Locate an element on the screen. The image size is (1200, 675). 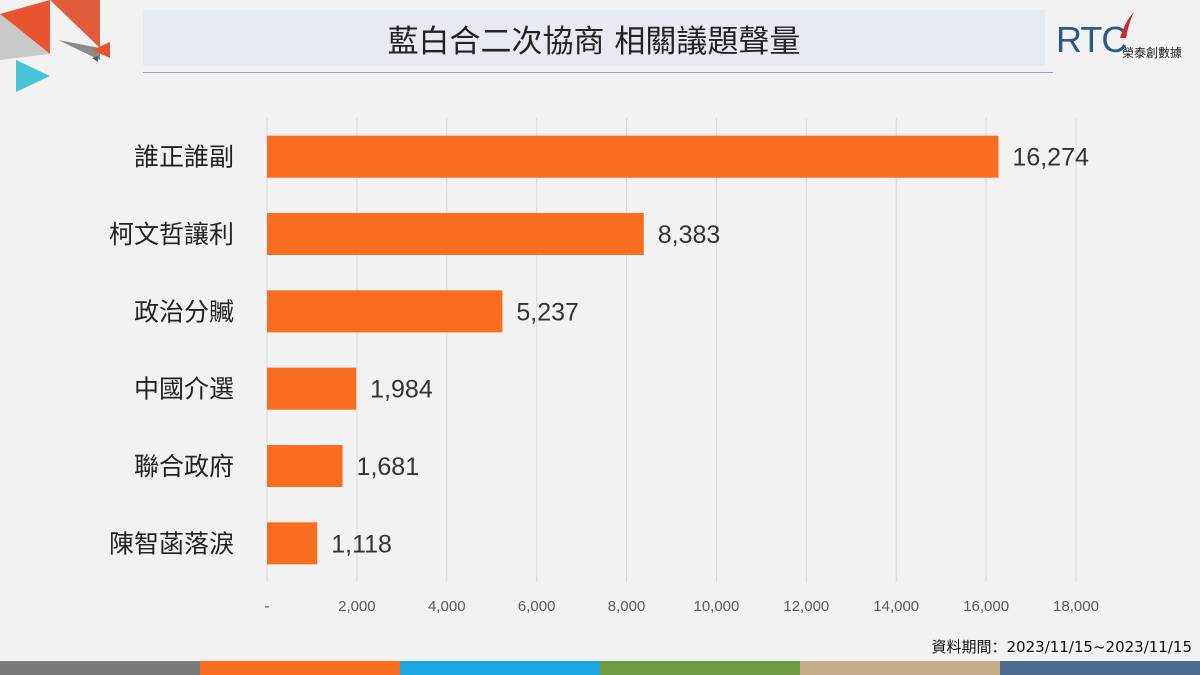
value-label: 5,237 is located at coordinates (547, 312).